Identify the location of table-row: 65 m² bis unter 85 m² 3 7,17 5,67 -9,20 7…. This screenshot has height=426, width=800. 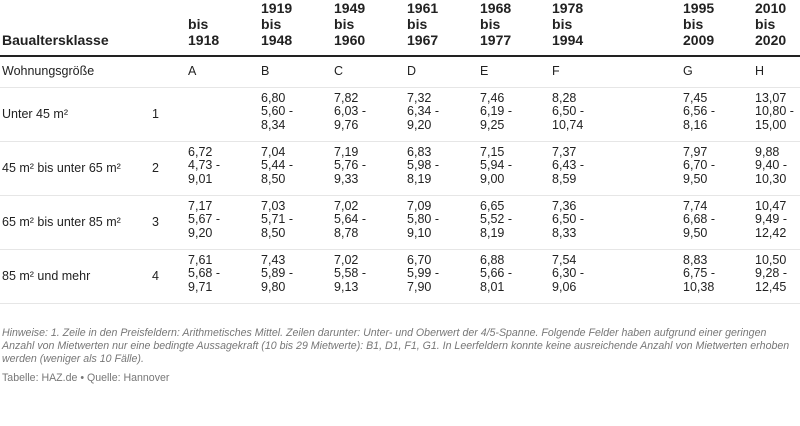
(400, 222).